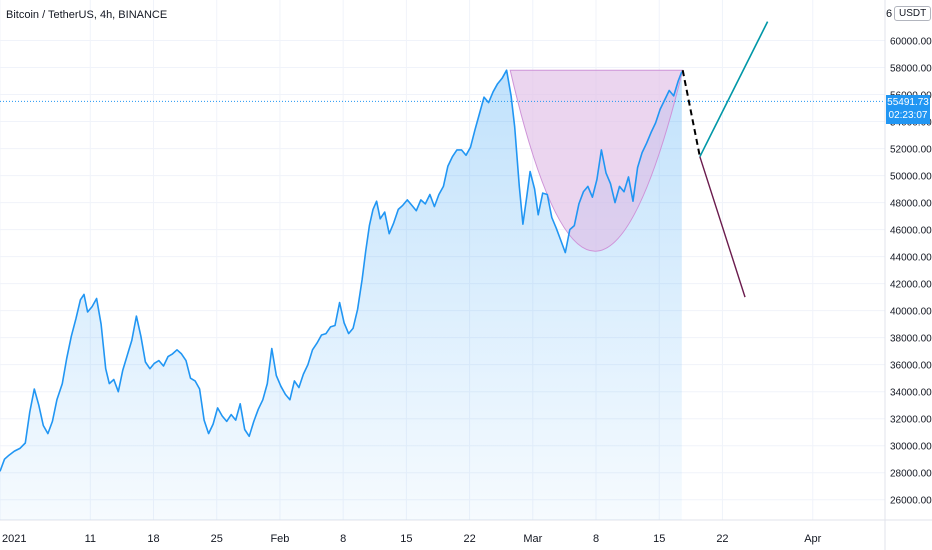 The width and height of the screenshot is (932, 550). I want to click on y-tick-label: 40000.00, so click(911, 312).